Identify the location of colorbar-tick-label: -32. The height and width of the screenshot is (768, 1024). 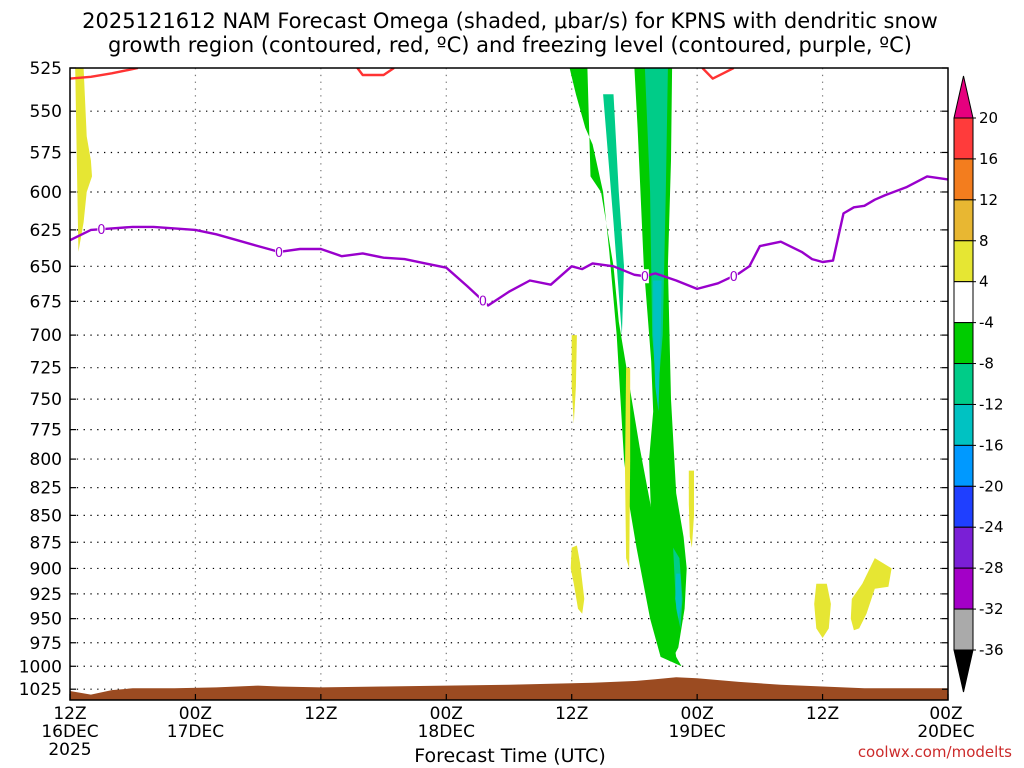
(991, 609).